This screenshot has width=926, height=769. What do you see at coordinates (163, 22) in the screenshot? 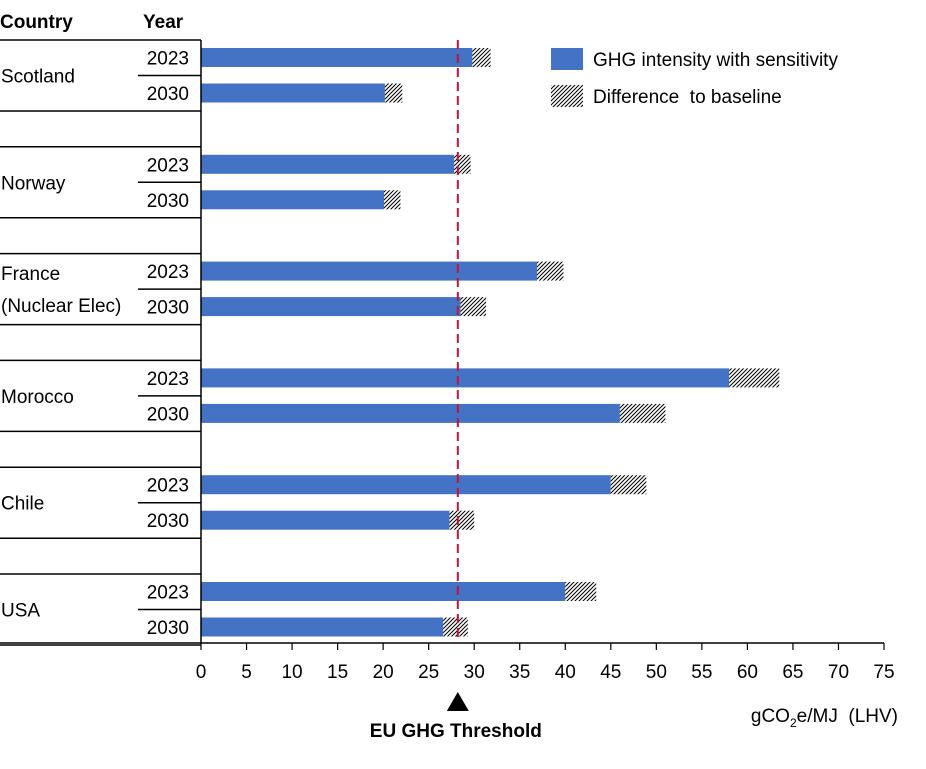
I see `year-column-header: Year` at bounding box center [163, 22].